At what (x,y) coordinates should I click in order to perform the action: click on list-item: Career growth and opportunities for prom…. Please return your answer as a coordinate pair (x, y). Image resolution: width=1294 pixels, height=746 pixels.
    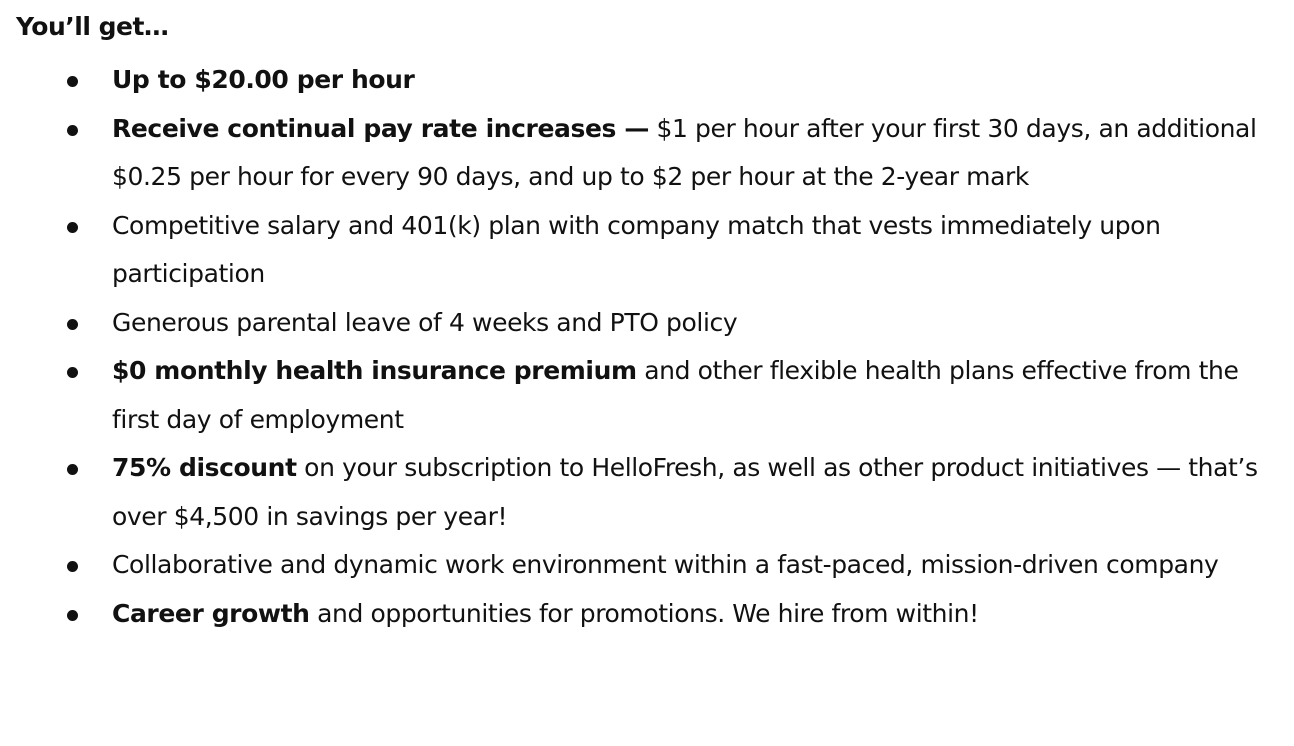
    Looking at the image, I should click on (679, 614).